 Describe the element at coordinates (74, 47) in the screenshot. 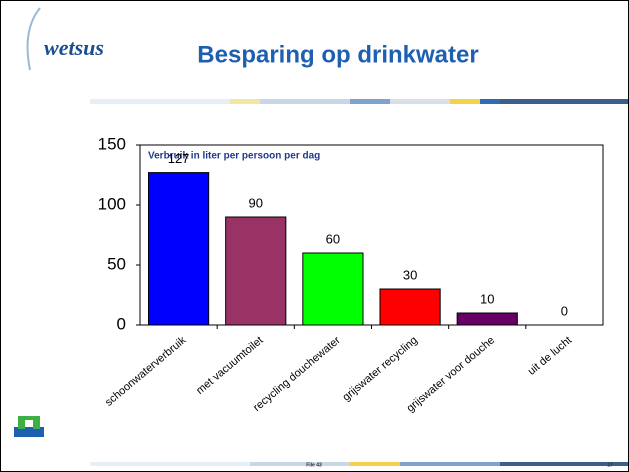

I see `logo-text: wetsus` at that location.